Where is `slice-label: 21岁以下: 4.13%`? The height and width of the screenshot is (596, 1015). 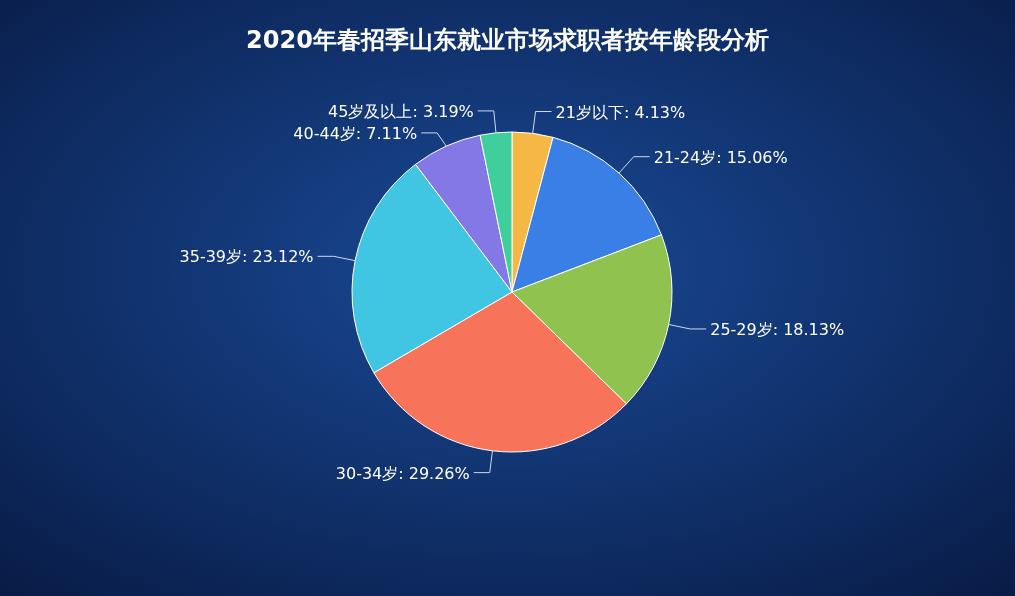
slice-label: 21岁以下: 4.13% is located at coordinates (620, 112).